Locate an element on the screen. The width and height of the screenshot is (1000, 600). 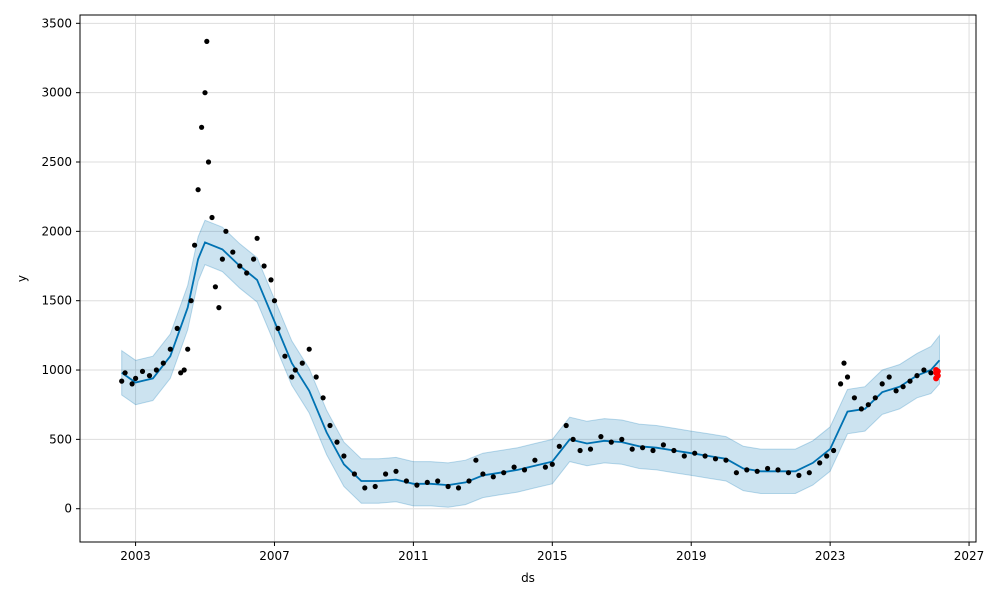
highlight-point is located at coordinates (937, 375).